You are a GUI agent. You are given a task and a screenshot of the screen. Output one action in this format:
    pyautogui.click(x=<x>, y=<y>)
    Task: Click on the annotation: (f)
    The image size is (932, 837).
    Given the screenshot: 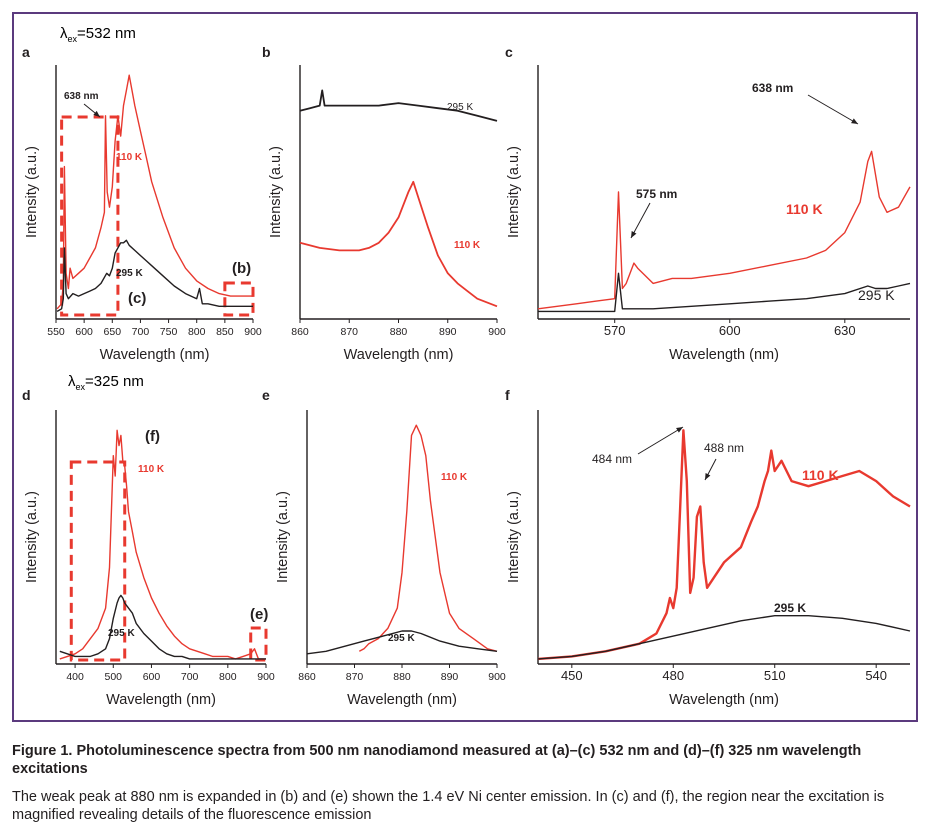 What is the action you would take?
    pyautogui.click(x=152, y=436)
    